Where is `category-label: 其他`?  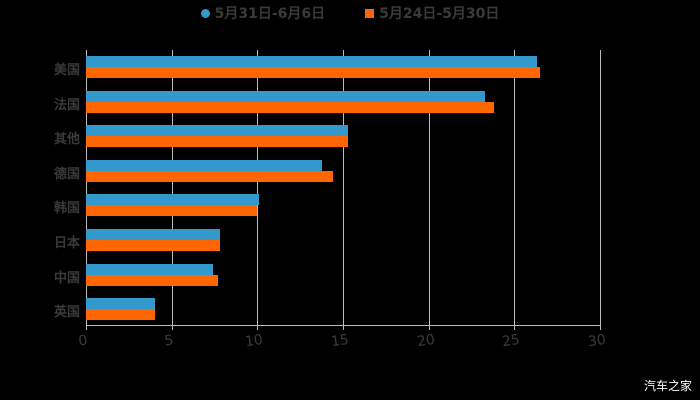
category-label: 其他 is located at coordinates (66, 140).